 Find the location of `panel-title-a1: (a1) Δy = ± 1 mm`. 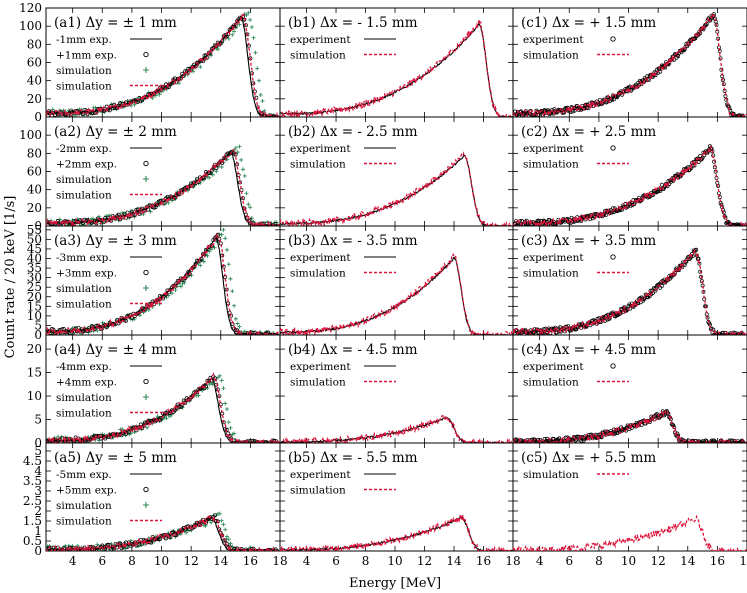

panel-title-a1: (a1) Δy = ± 1 mm is located at coordinates (115, 23).